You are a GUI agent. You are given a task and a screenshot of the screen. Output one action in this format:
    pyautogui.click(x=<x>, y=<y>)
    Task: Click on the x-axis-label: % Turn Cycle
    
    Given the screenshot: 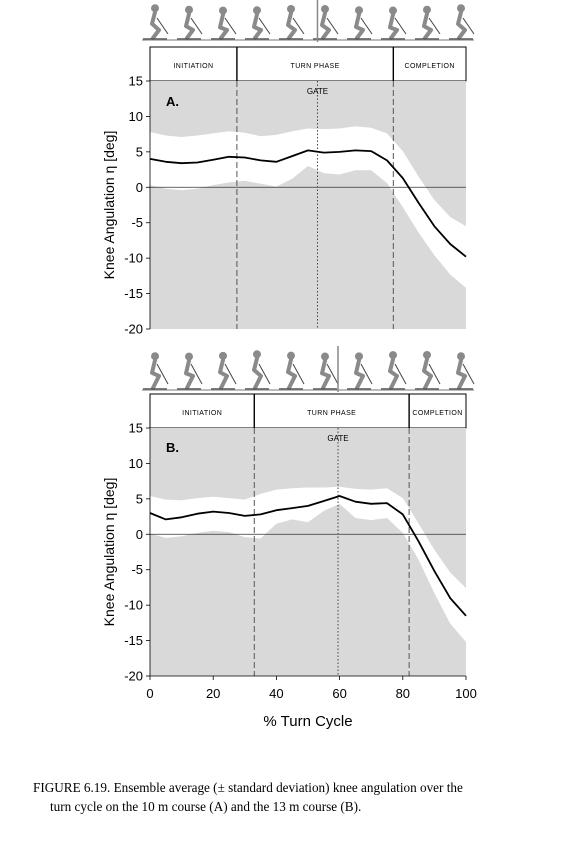 What is the action you would take?
    pyautogui.click(x=307, y=721)
    